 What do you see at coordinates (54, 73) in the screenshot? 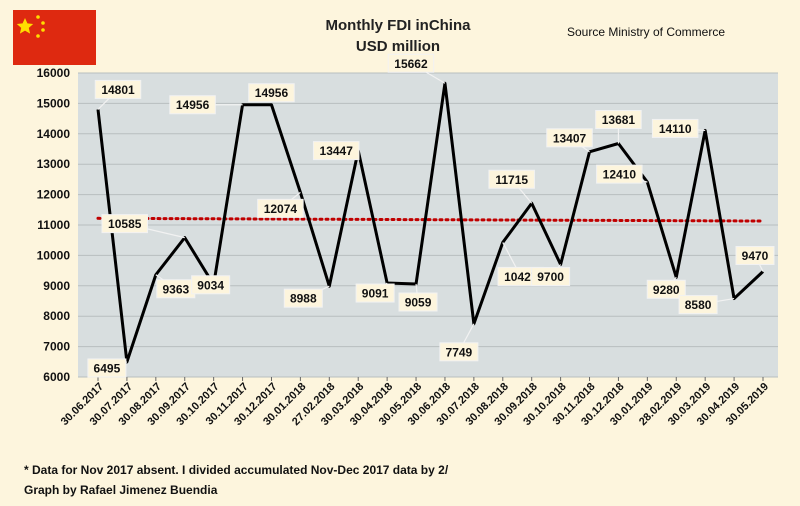
I see `y-tick-label: 16000` at bounding box center [54, 73].